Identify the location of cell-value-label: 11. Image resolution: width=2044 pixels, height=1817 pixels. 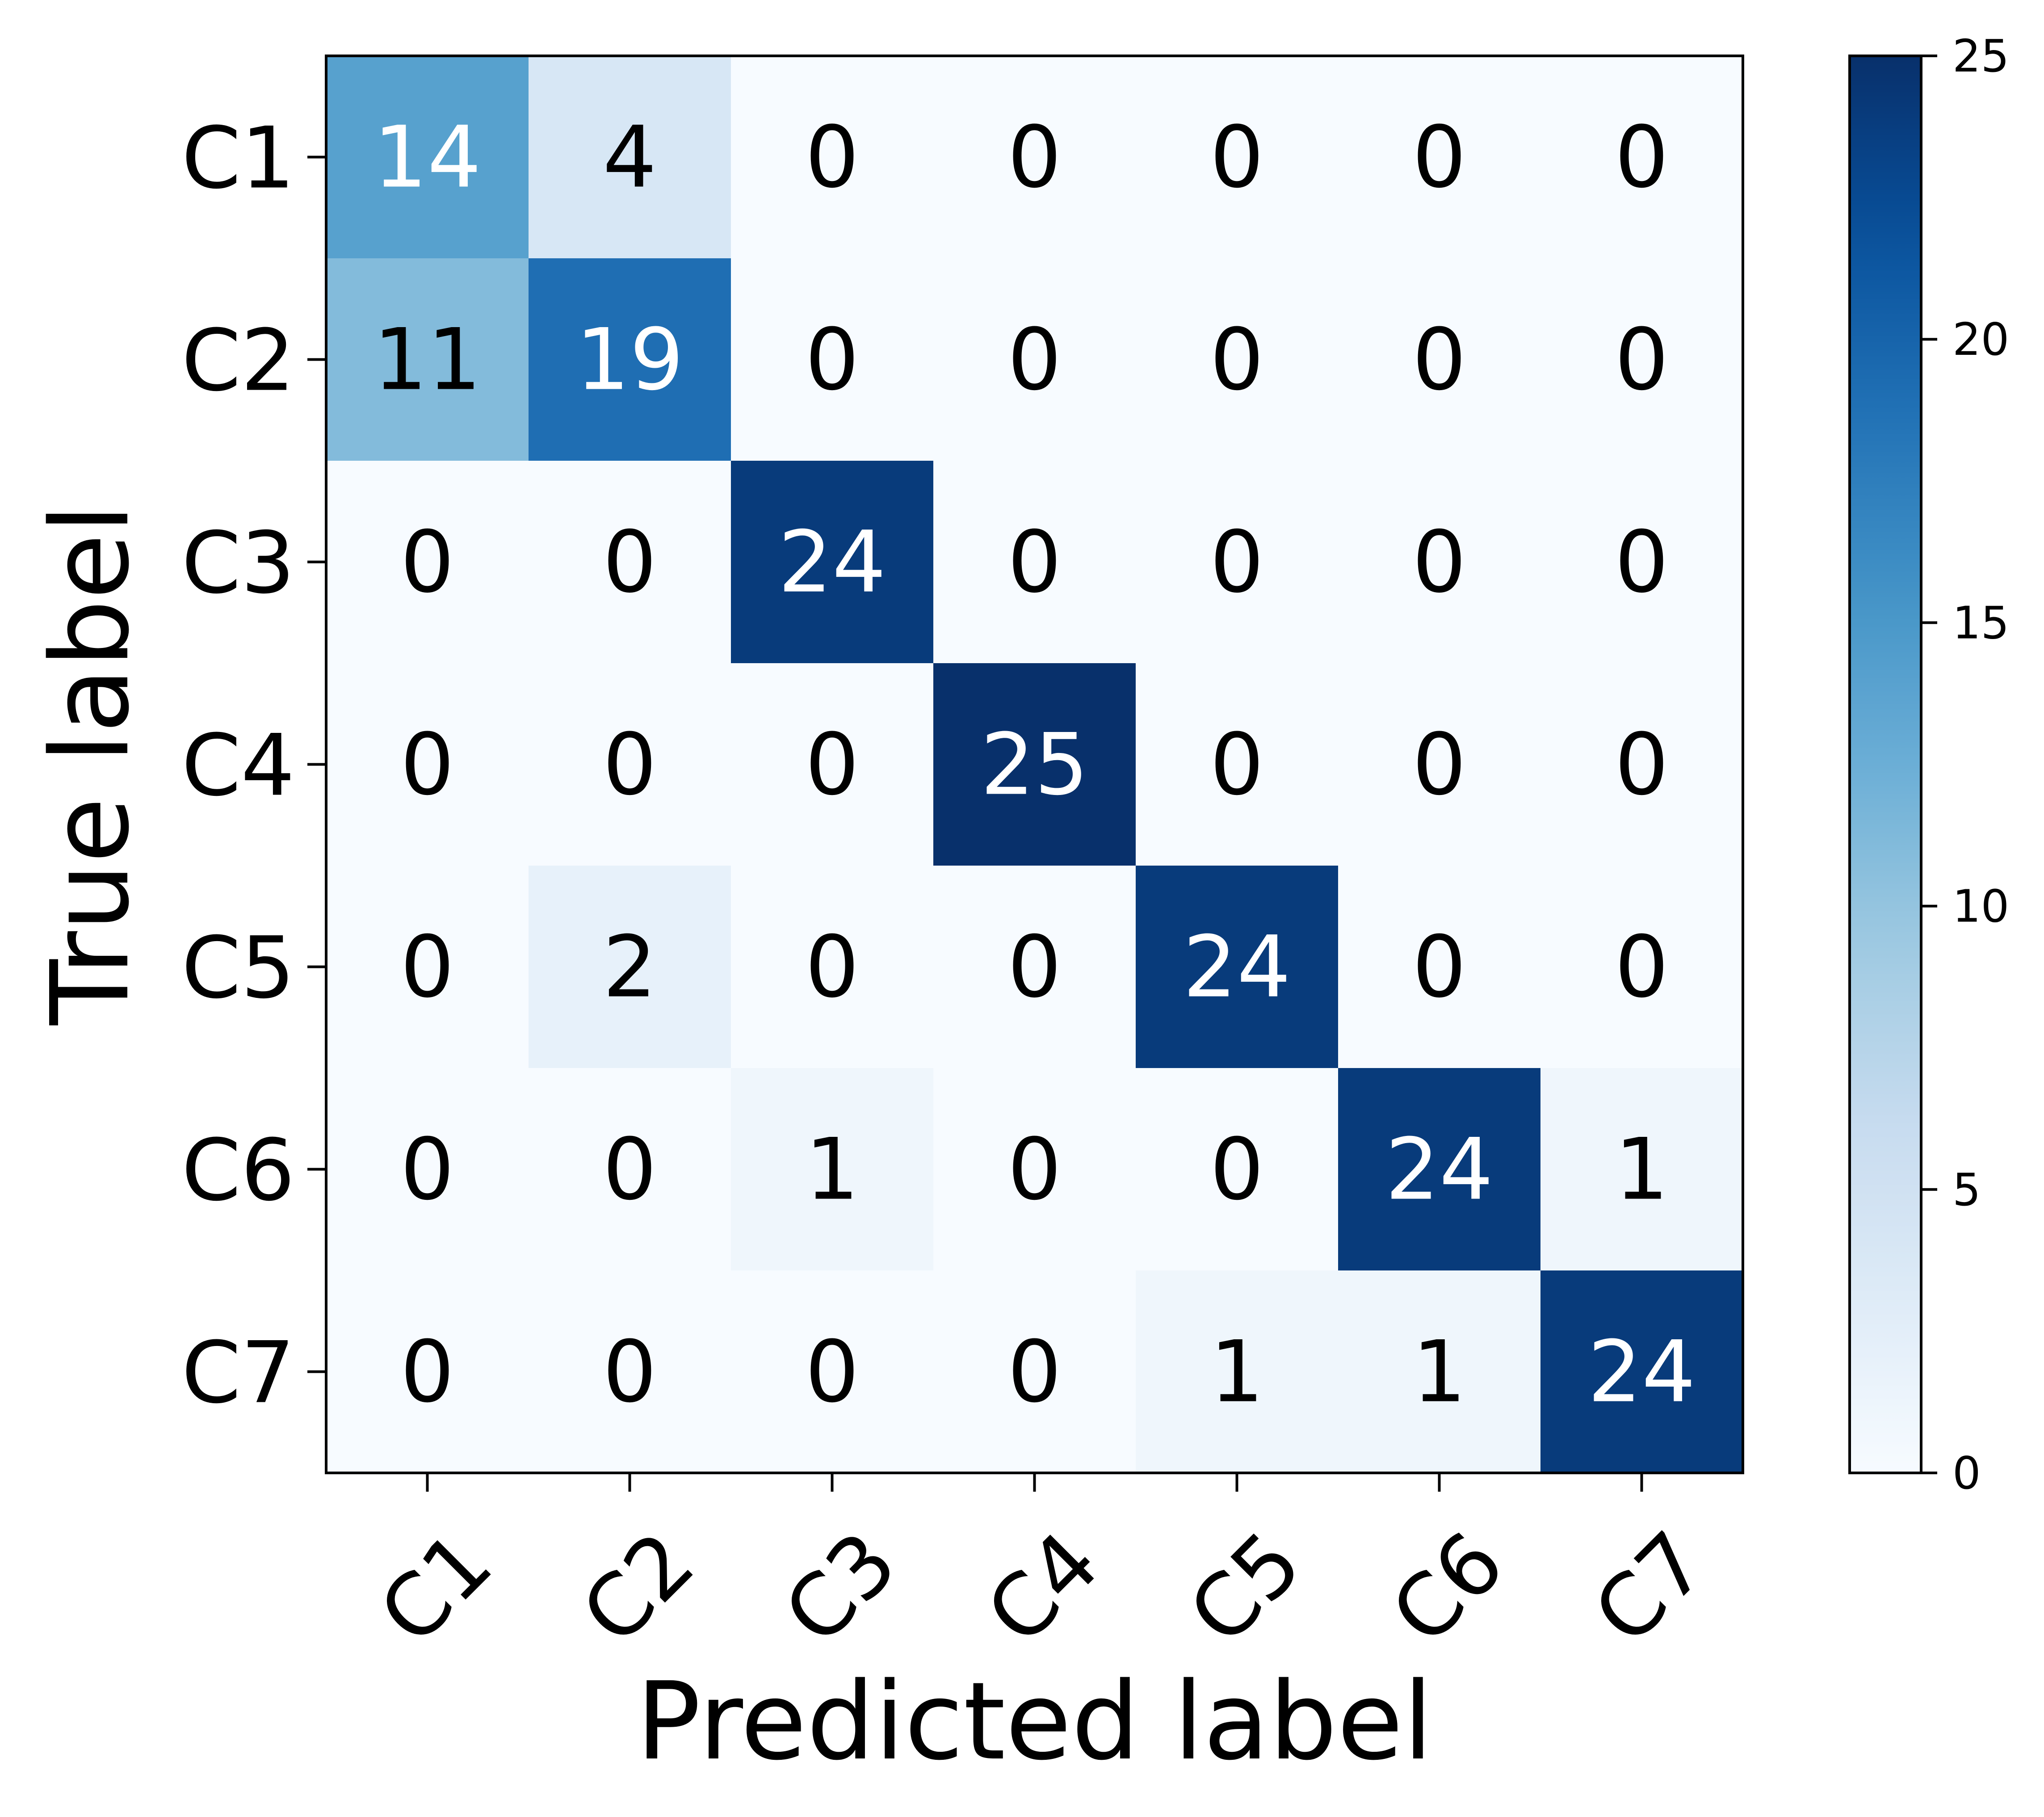
(428, 360).